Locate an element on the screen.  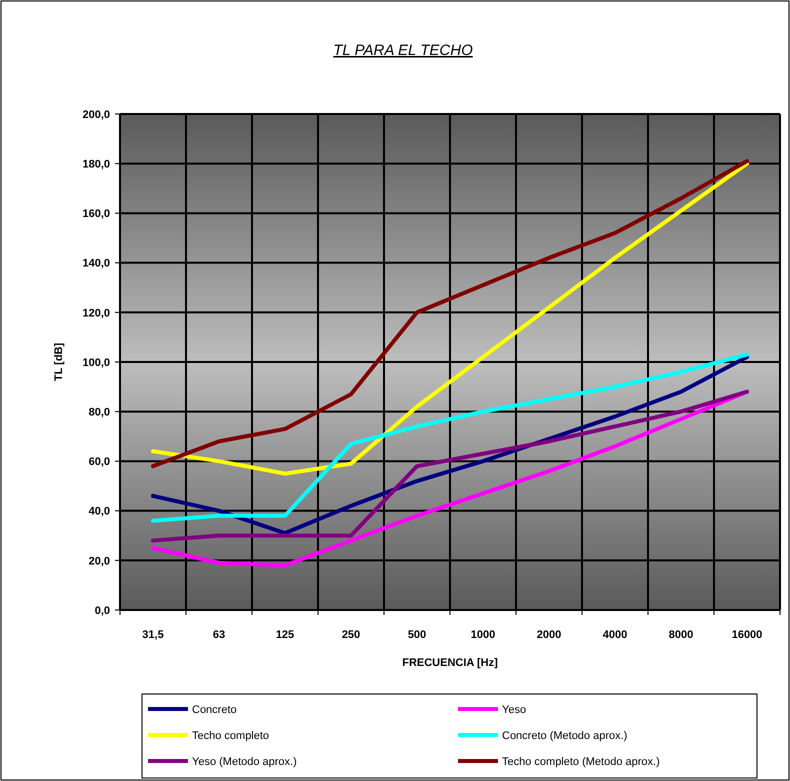
x-tick-label: 31,5 is located at coordinates (153, 635).